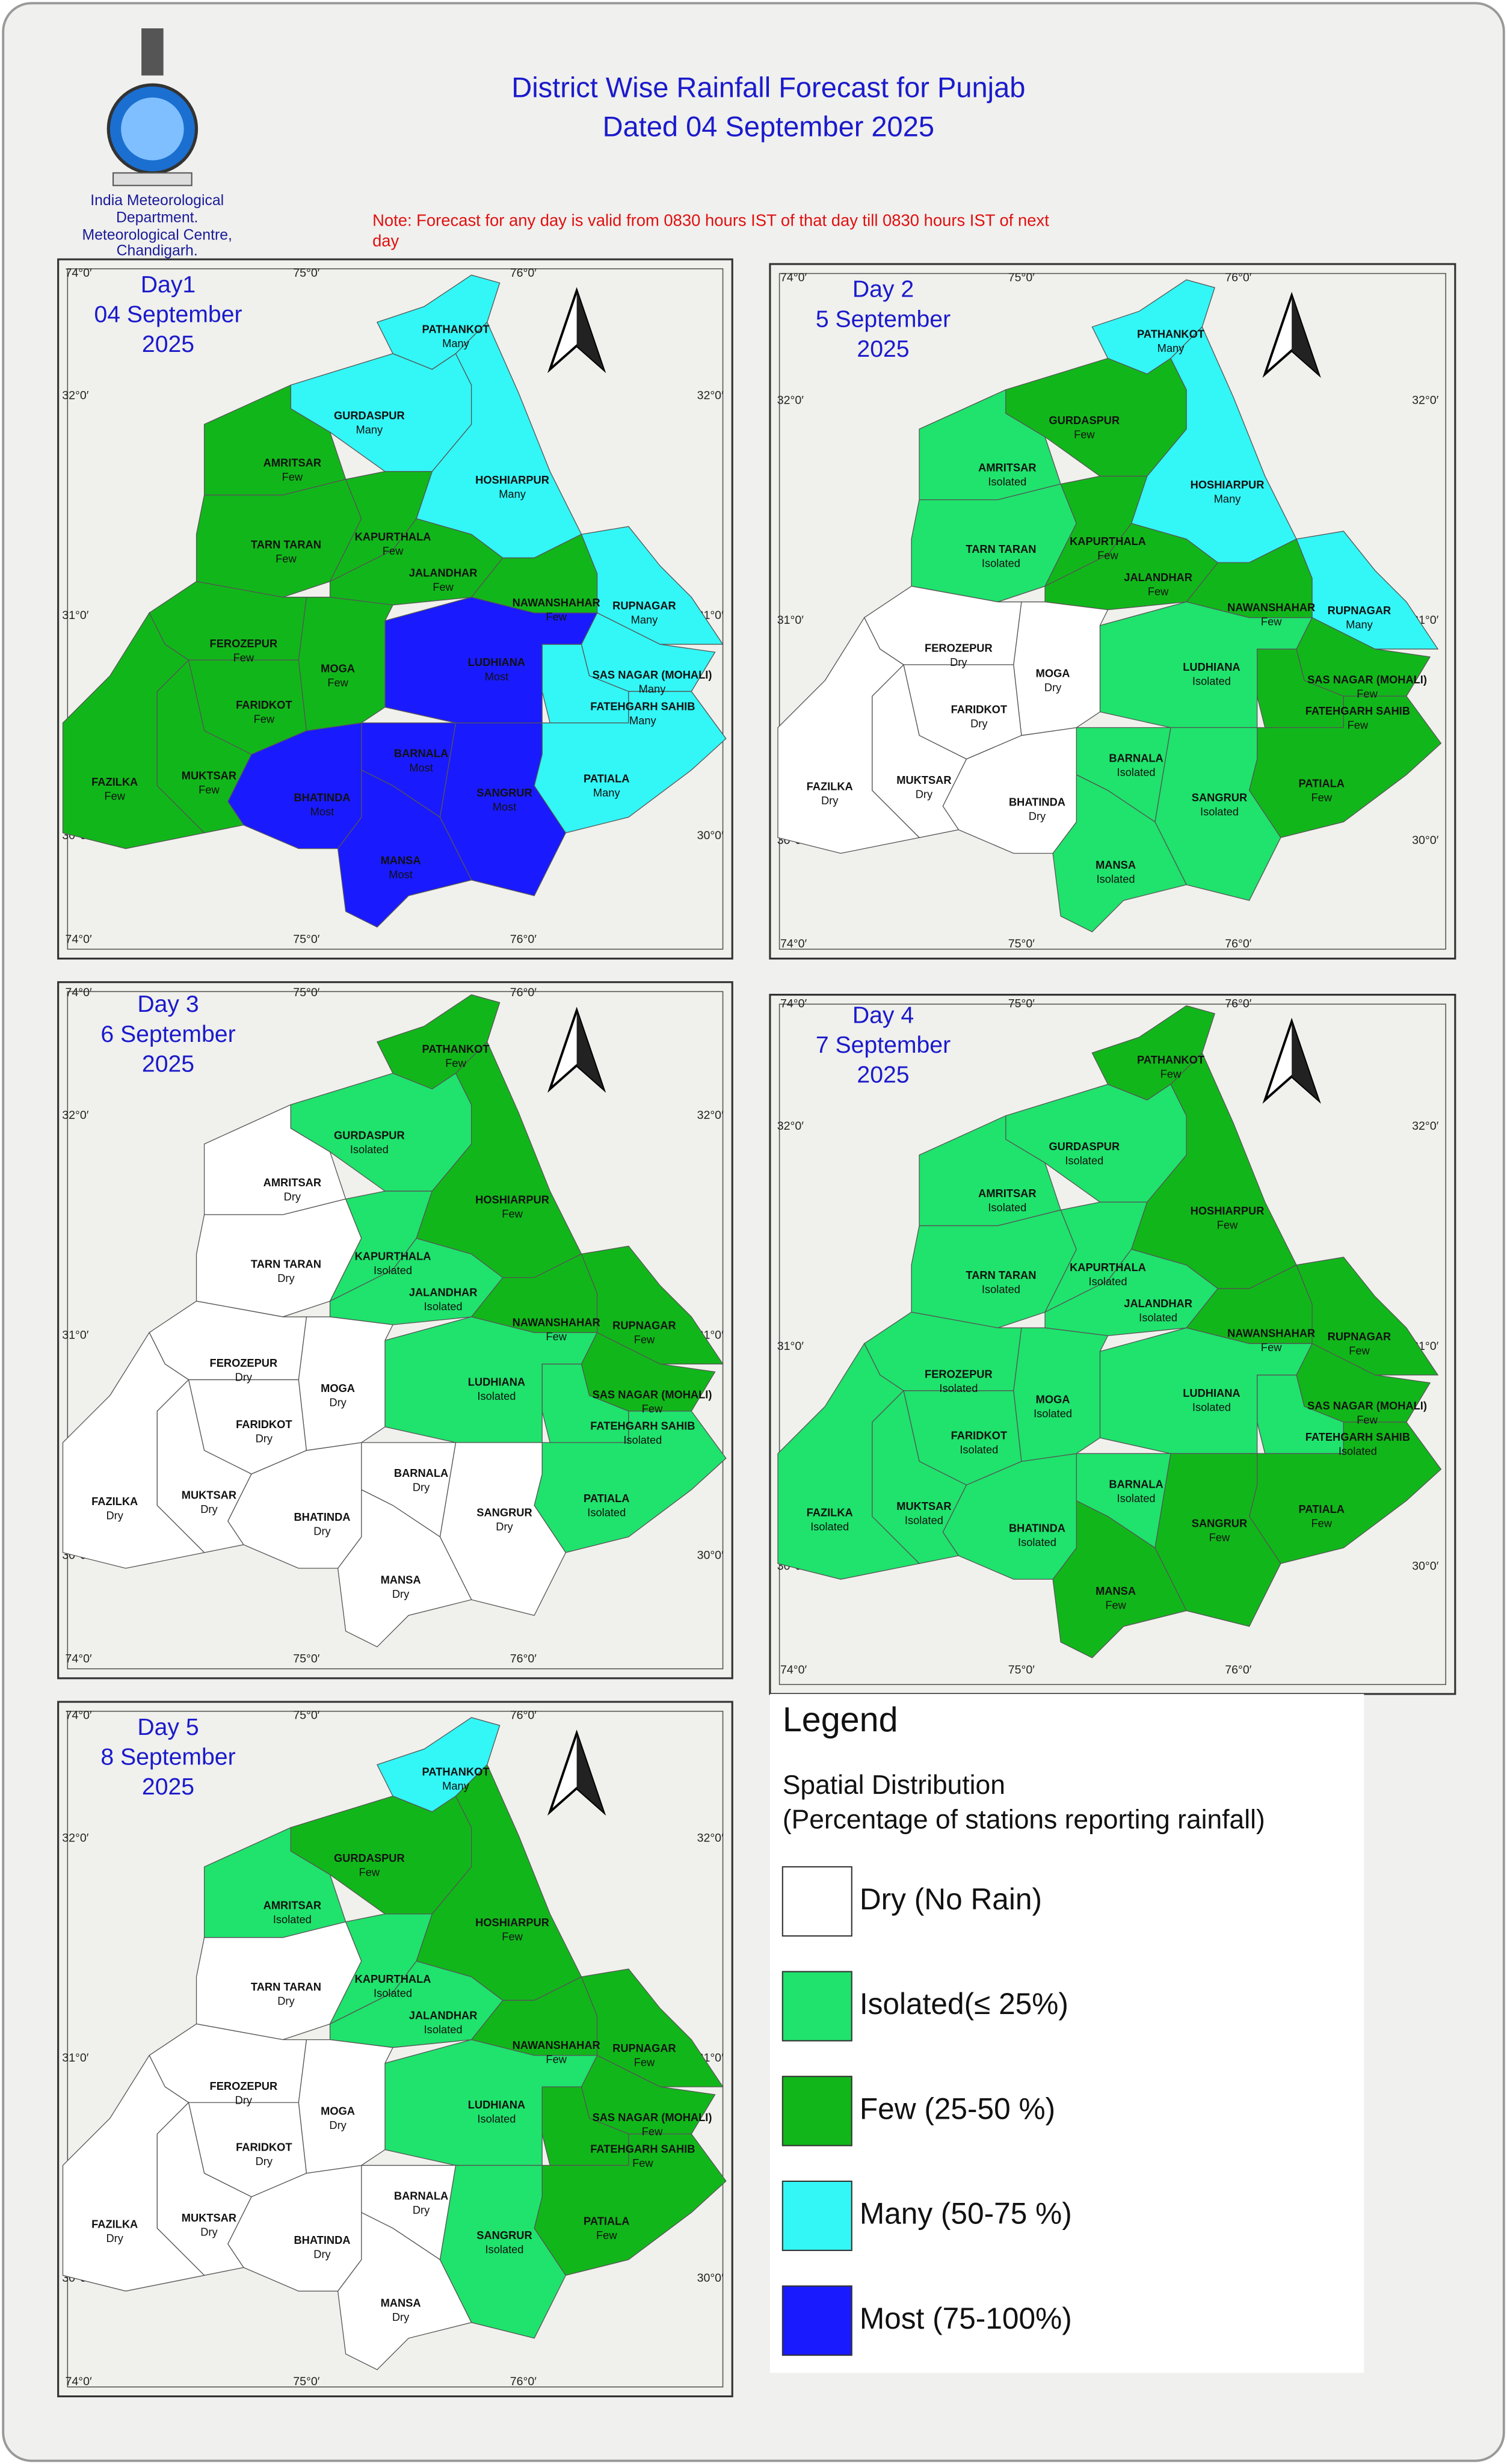 The height and width of the screenshot is (2464, 1507). I want to click on district-name: RUPNAGAR, so click(644, 2048).